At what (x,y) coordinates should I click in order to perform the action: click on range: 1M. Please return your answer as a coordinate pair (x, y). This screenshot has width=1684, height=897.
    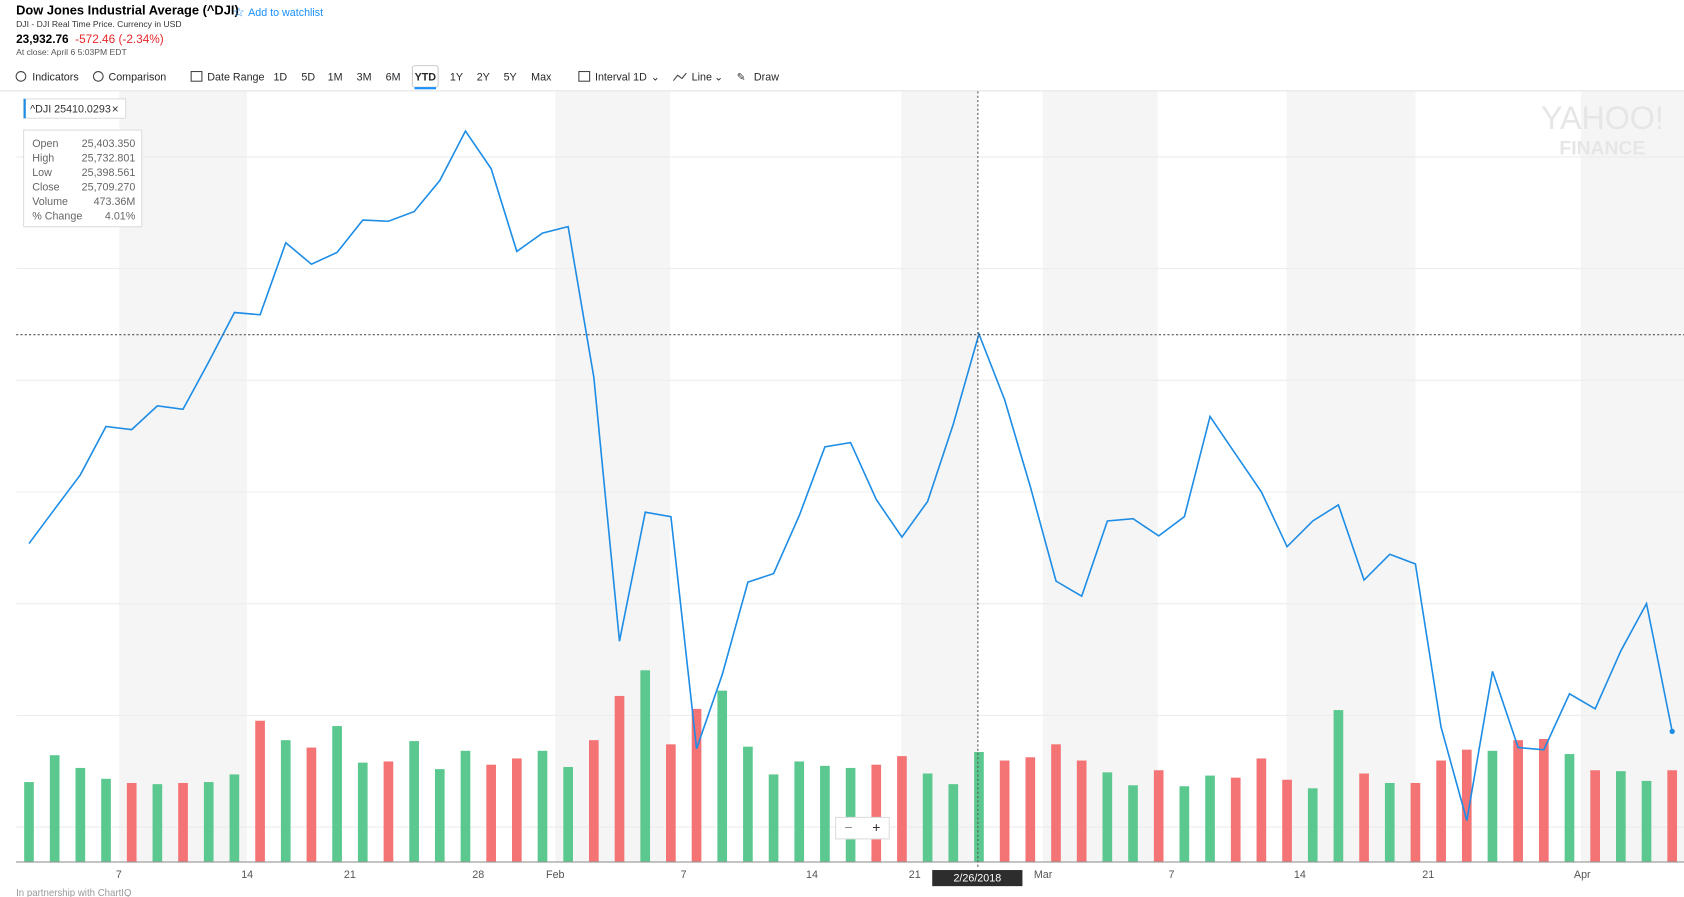
    Looking at the image, I should click on (335, 77).